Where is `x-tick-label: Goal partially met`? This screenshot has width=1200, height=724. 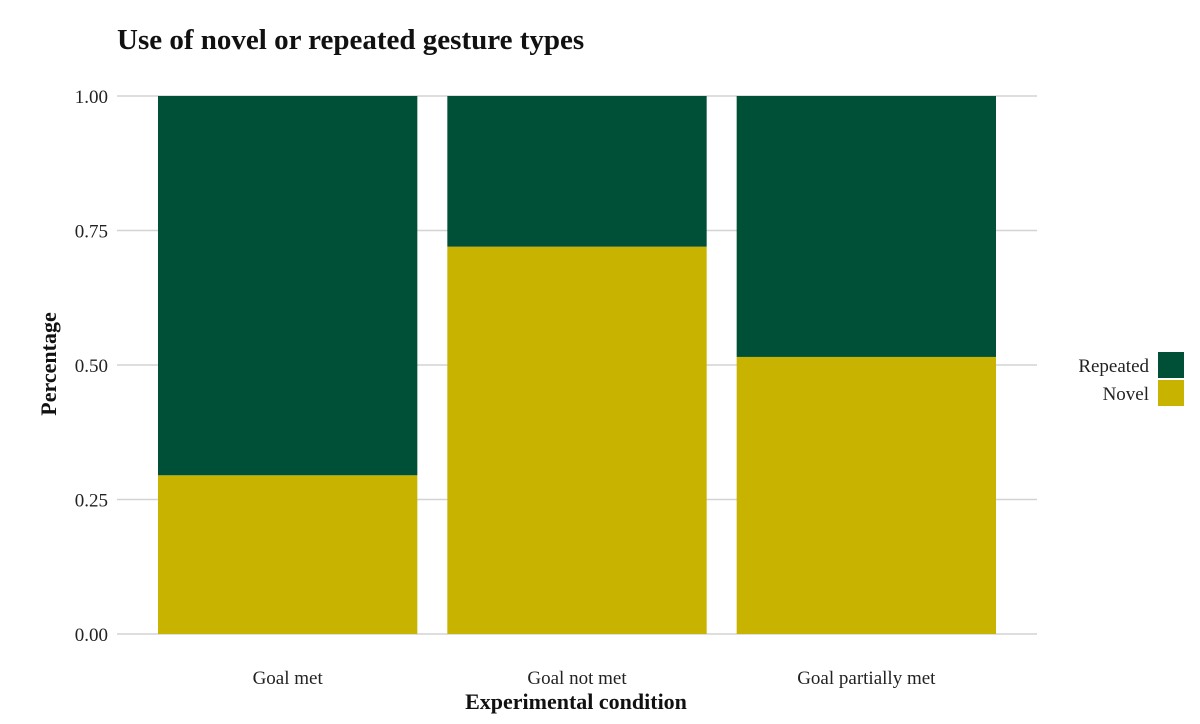
x-tick-label: Goal partially met is located at coordinates (866, 678).